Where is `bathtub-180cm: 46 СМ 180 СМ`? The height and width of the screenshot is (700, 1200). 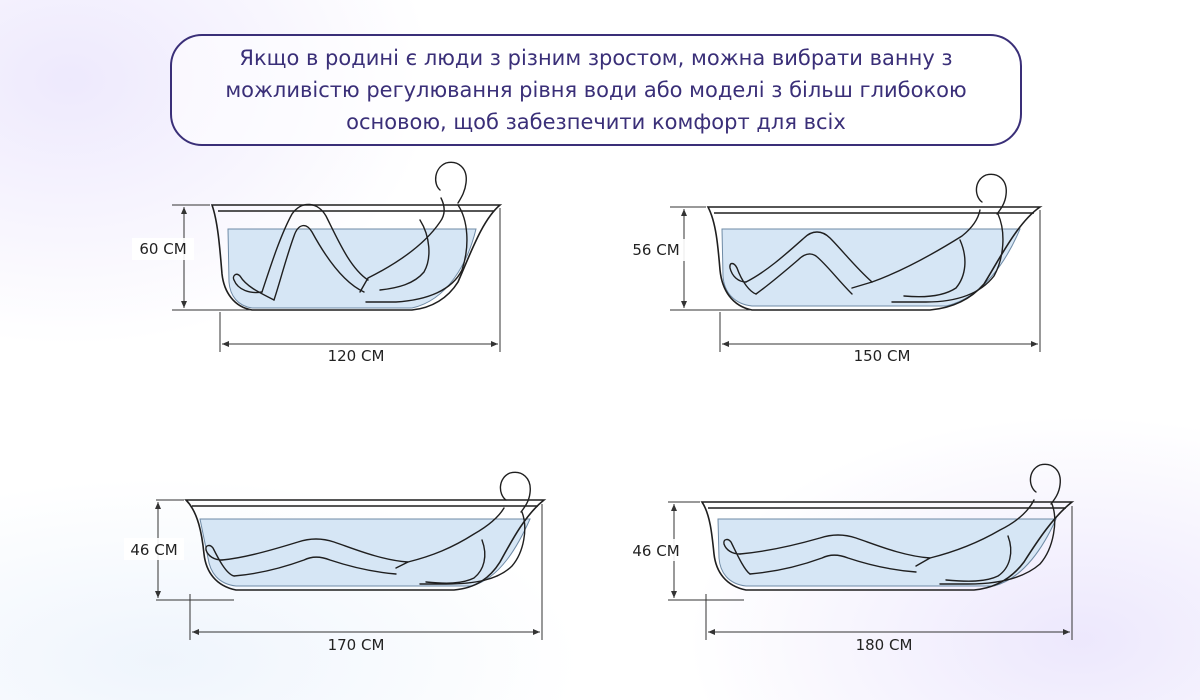
bathtub-180cm: 46 СМ 180 СМ is located at coordinates (850, 558).